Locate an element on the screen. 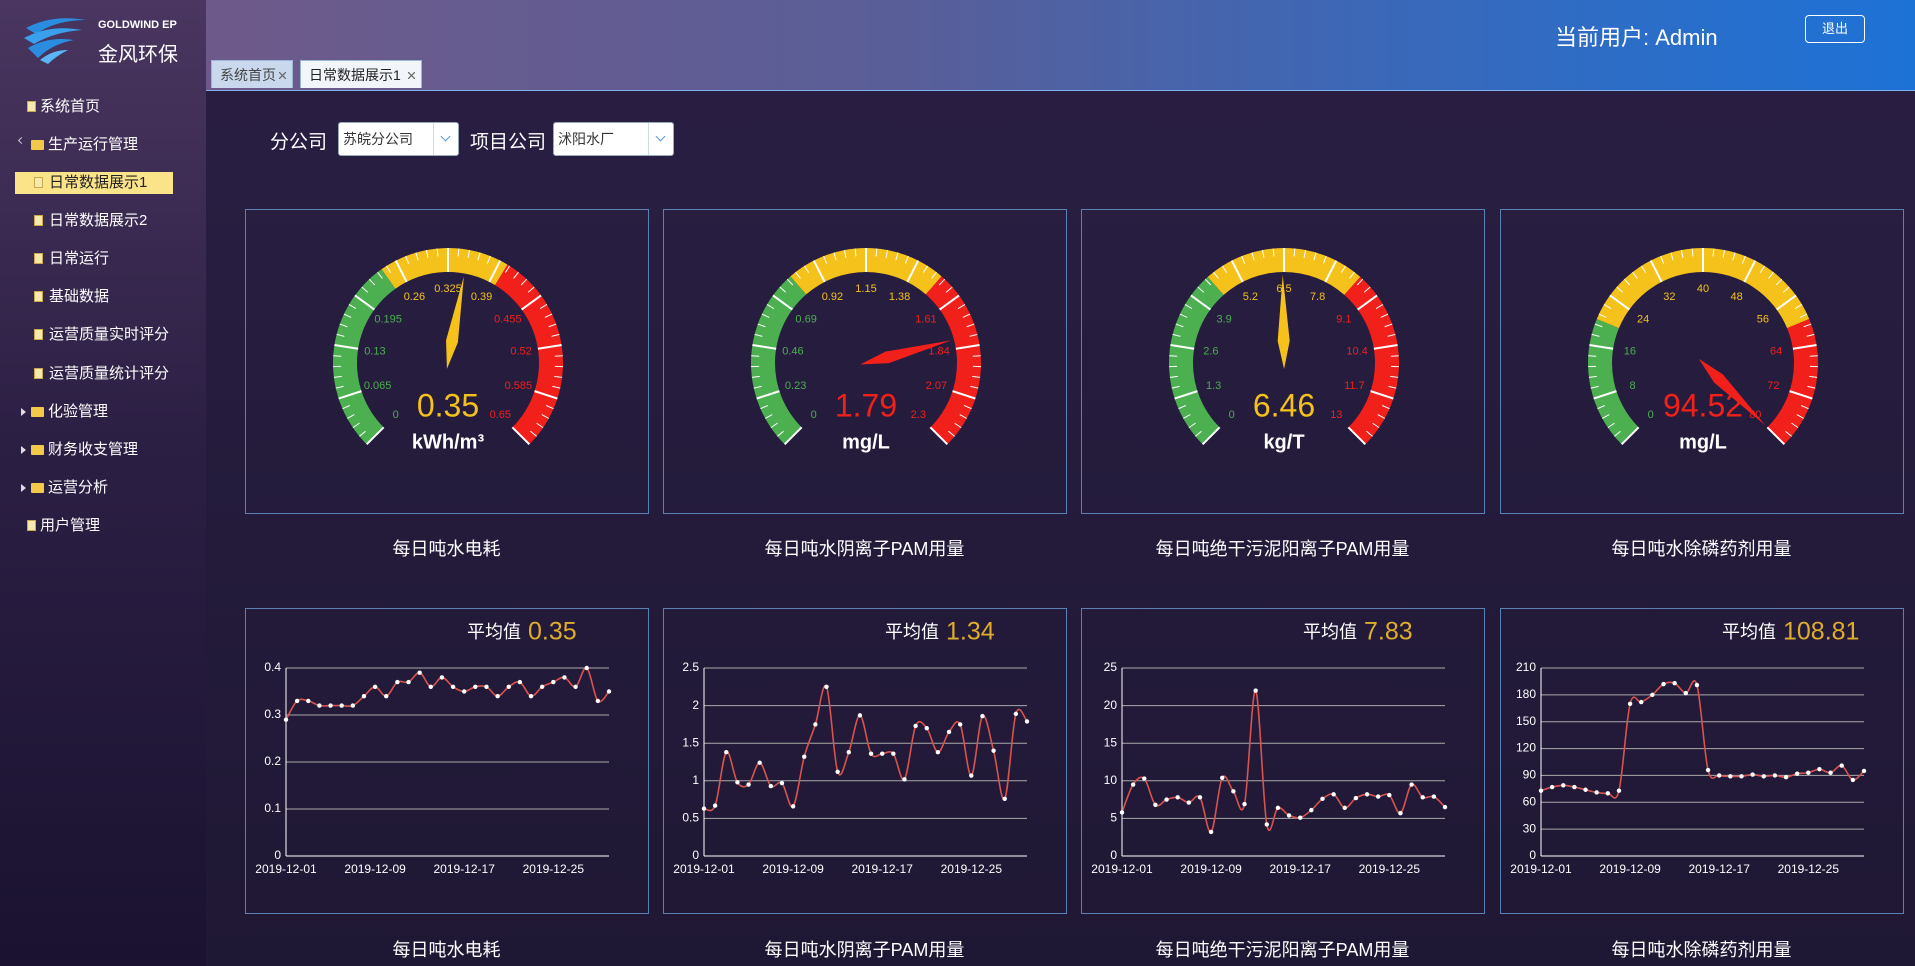  menu-item: 运营分析 is located at coordinates (78, 487).